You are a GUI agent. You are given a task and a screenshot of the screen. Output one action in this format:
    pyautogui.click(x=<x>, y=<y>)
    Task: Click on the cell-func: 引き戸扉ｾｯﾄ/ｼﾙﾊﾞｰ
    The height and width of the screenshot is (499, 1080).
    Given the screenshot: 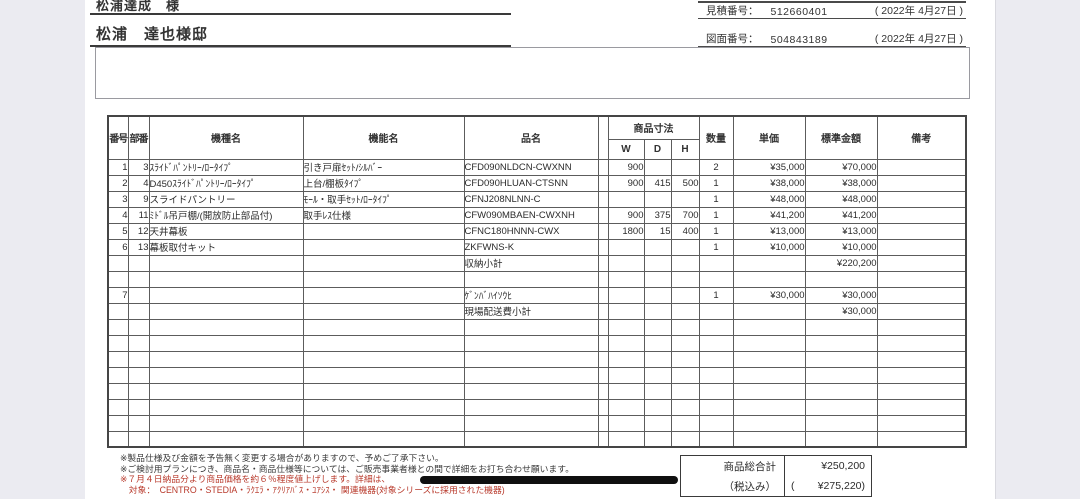 What is the action you would take?
    pyautogui.click(x=383, y=167)
    